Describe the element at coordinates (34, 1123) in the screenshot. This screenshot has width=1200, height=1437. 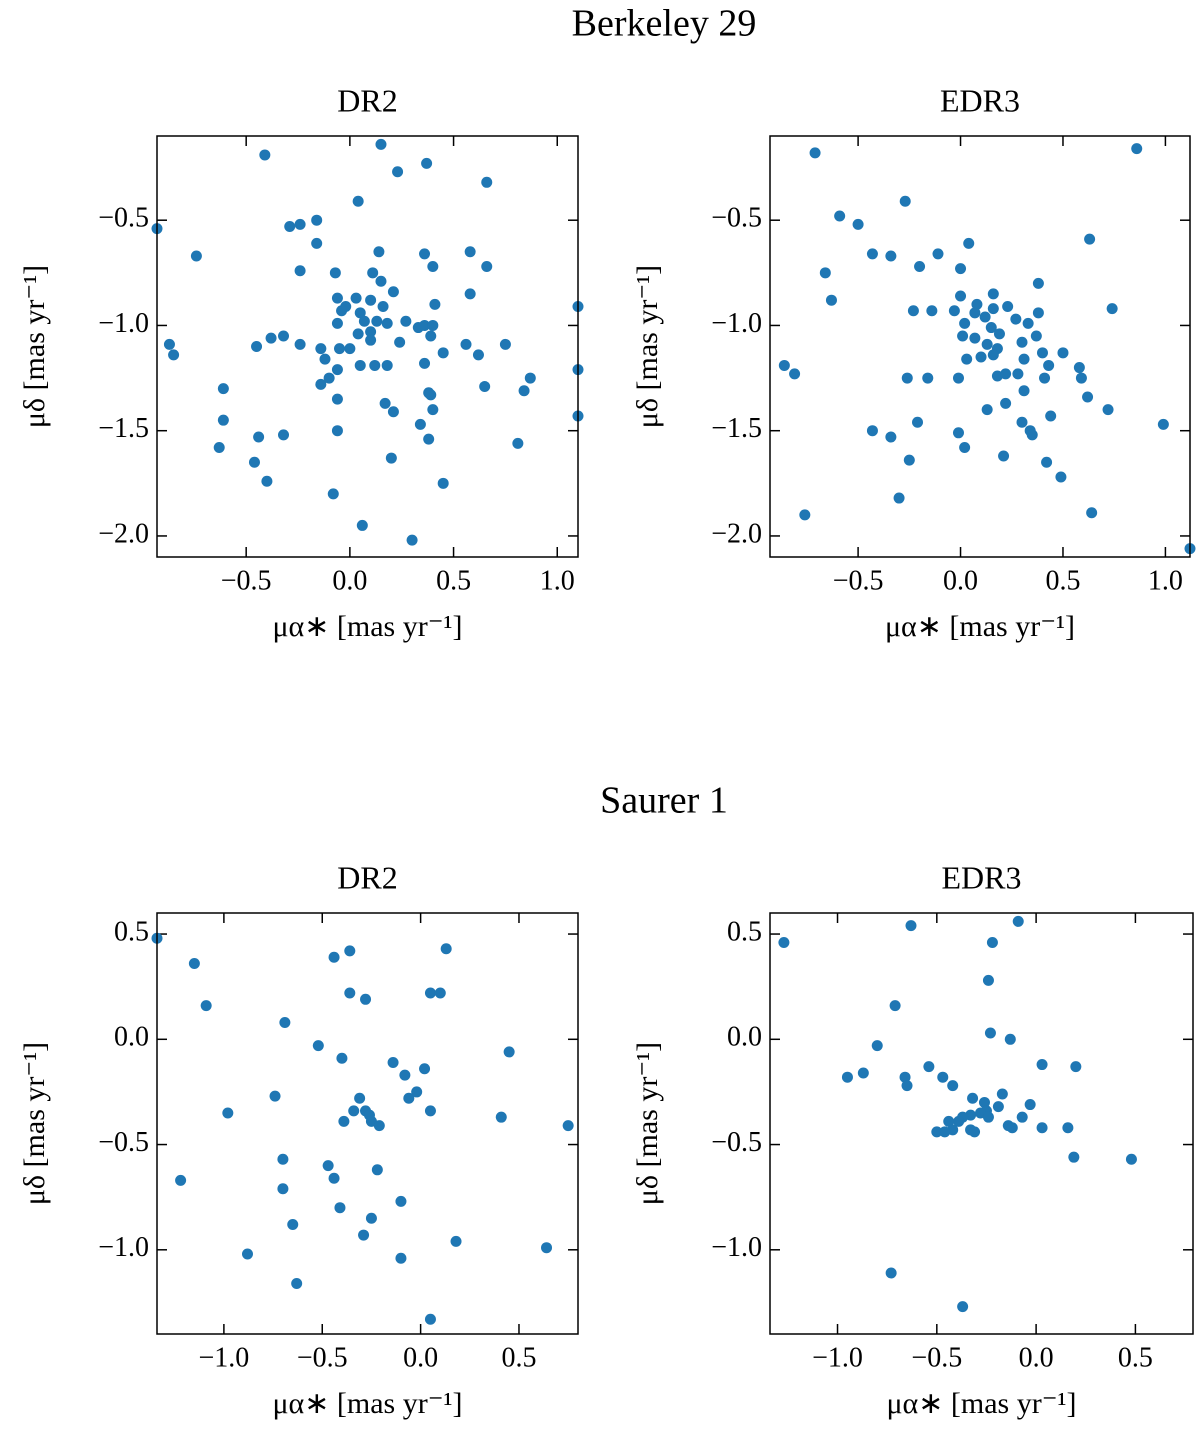
I see `y-axis-label: μδ [mas yr⁻¹]` at that location.